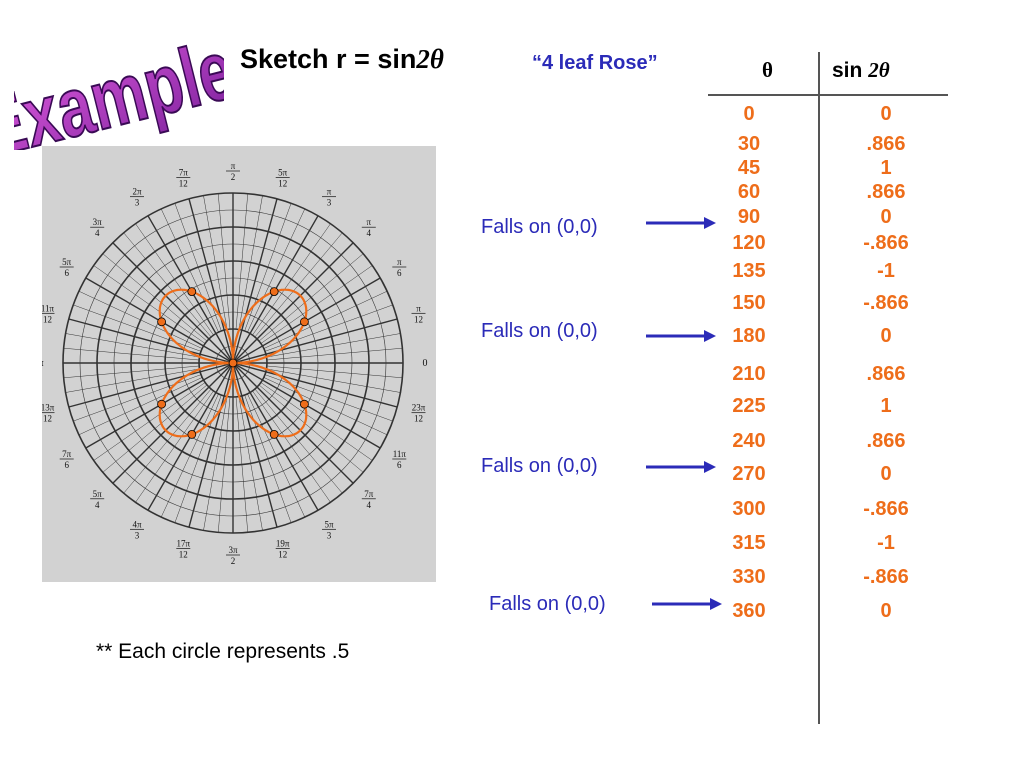 The image size is (1024, 768). I want to click on polar-angle-label: 3π2, so click(233, 555).